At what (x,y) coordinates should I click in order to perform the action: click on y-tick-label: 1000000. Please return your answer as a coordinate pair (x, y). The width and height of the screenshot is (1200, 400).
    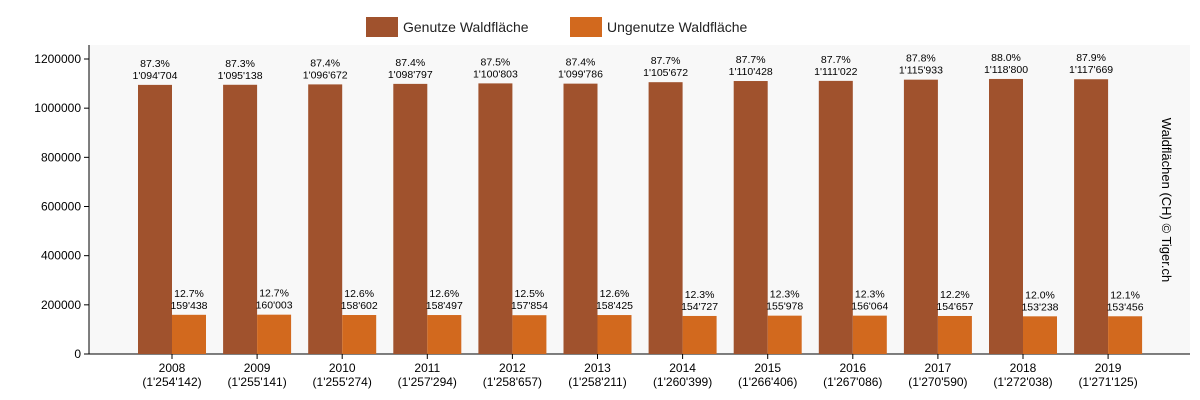
    Looking at the image, I should click on (57, 108).